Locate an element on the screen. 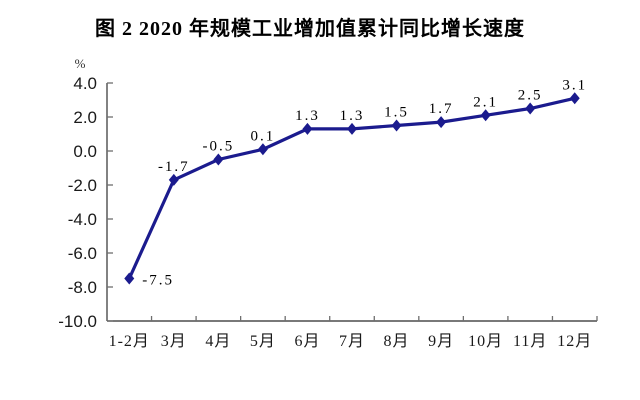  data-point-label: 2.1 is located at coordinates (485, 102).